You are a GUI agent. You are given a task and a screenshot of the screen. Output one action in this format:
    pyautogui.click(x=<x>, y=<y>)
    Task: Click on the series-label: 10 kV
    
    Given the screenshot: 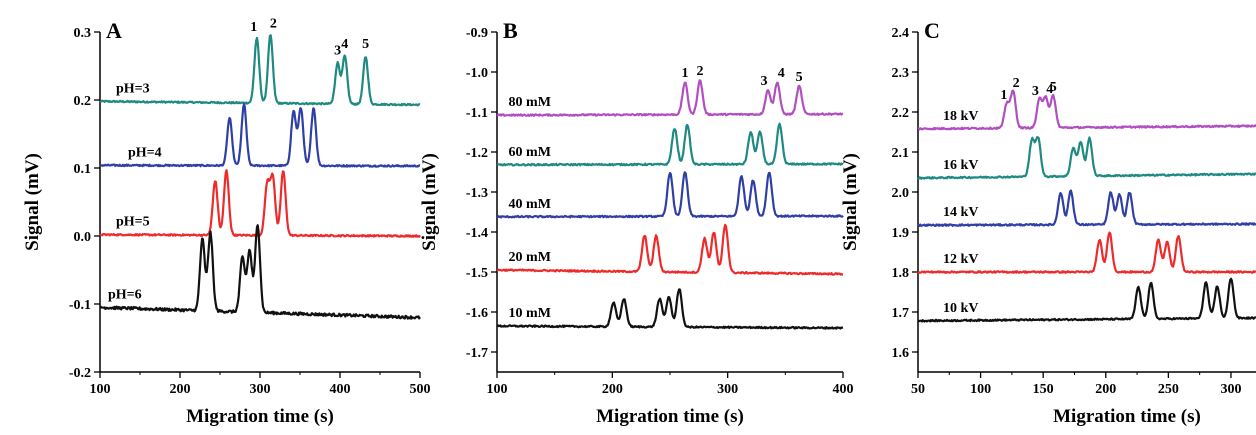 What is the action you would take?
    pyautogui.click(x=960, y=308)
    